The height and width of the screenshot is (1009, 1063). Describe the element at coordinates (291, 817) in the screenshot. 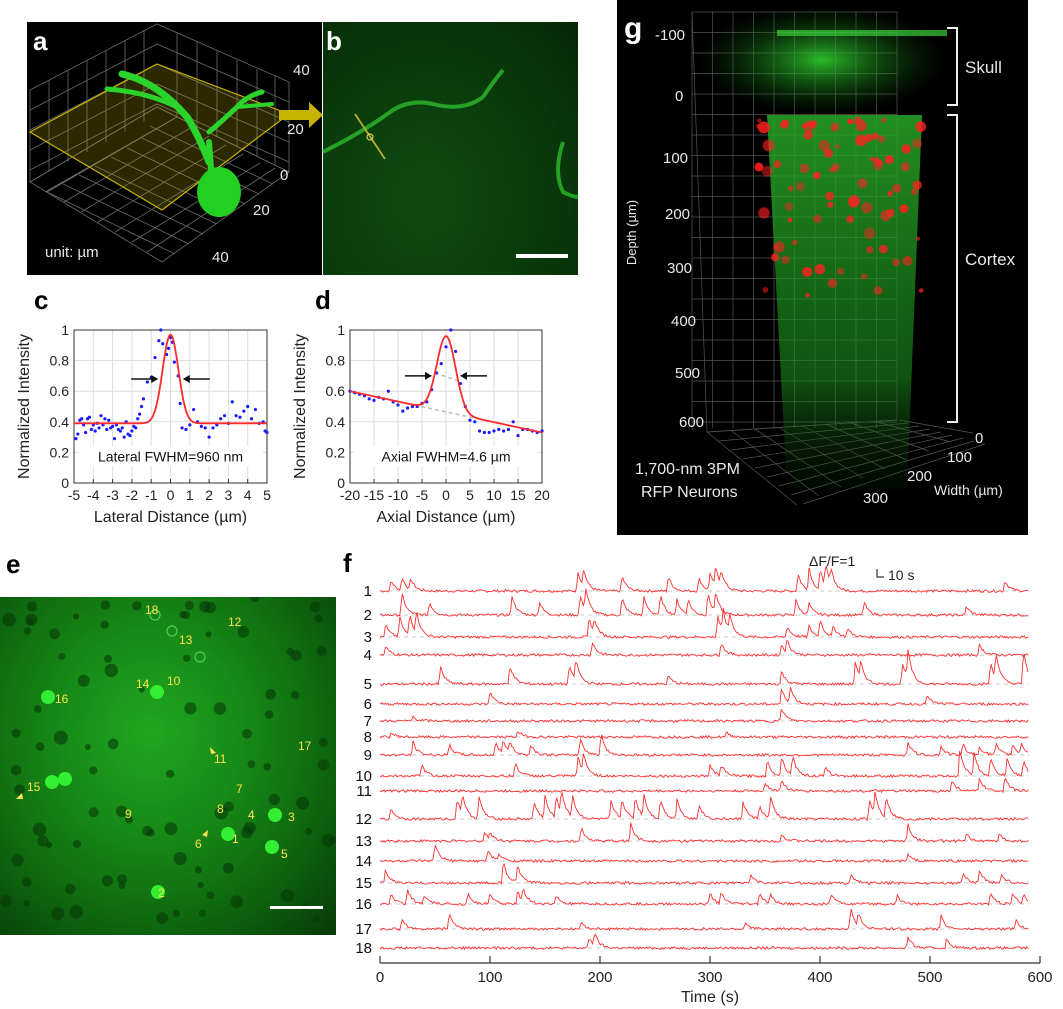

I see `cell-label-3: 3` at that location.